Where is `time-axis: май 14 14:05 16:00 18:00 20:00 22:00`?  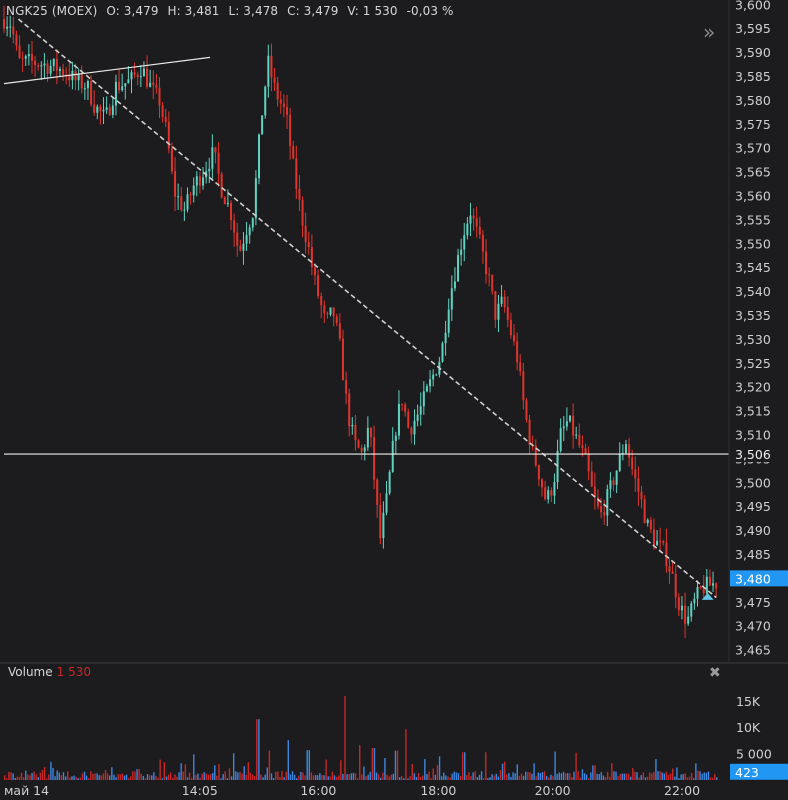
time-axis: май 14 14:05 16:00 18:00 20:00 22:00 is located at coordinates (352, 790).